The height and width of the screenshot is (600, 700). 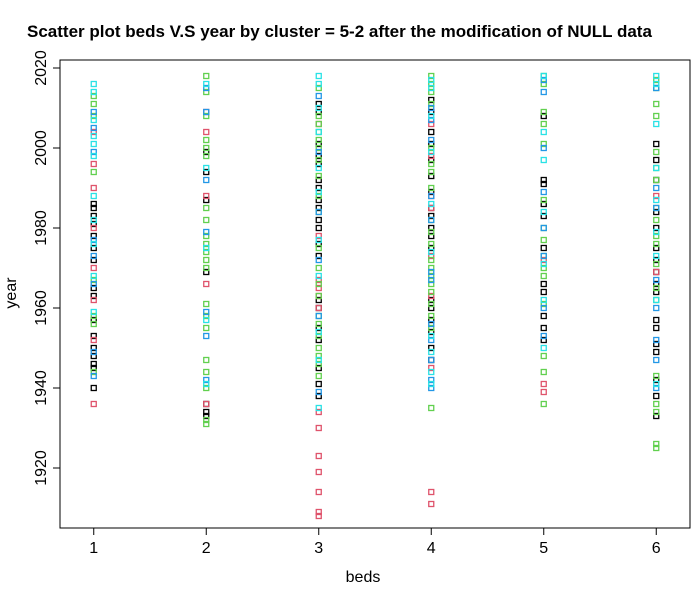 I want to click on y-tick-label: 2000, so click(x=41, y=148).